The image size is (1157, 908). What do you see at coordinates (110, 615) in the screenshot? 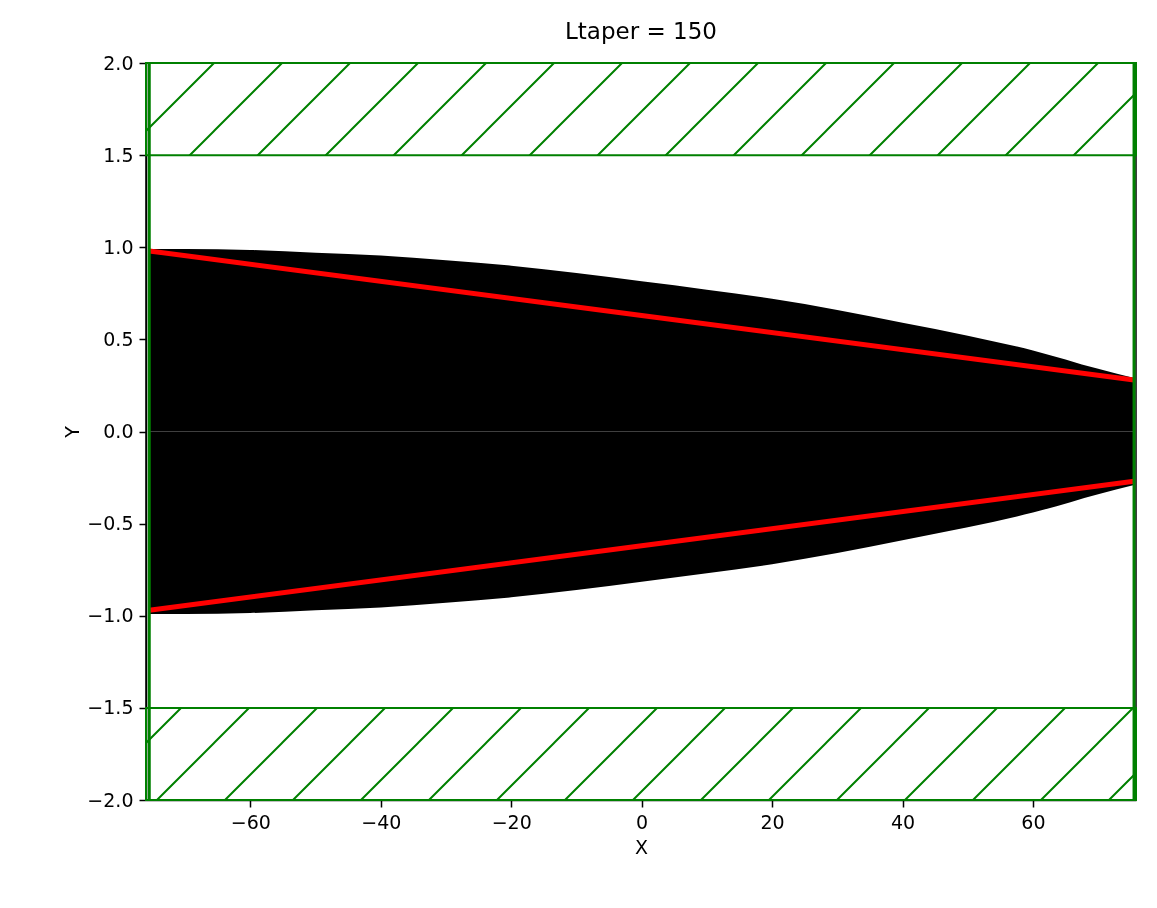
I see `y-tick-label: −1.0` at bounding box center [110, 615].